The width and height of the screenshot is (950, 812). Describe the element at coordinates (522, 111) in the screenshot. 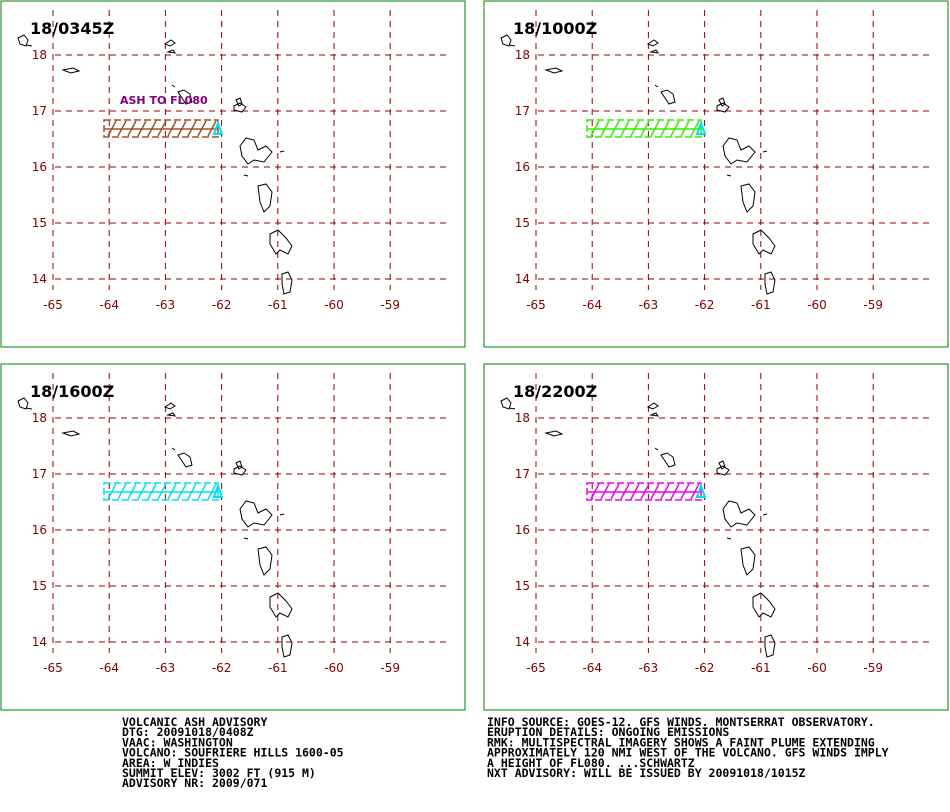

I see `lat-tick-label: 17` at that location.